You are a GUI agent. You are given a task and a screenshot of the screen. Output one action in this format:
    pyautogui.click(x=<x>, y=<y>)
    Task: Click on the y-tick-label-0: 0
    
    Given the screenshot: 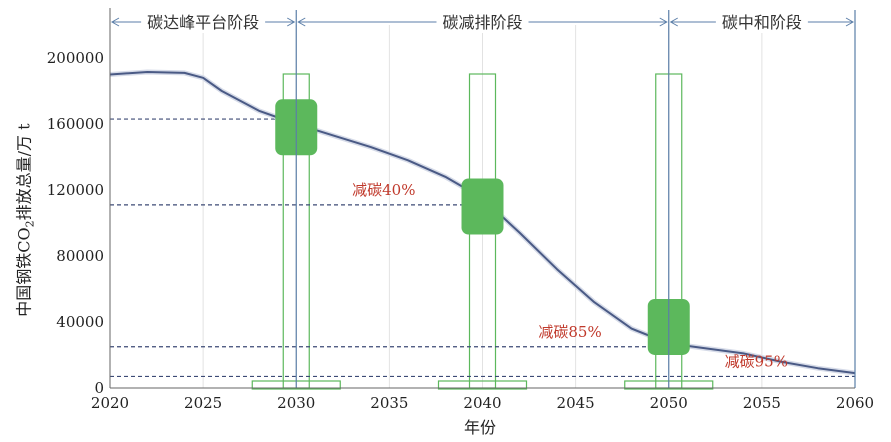 What is the action you would take?
    pyautogui.click(x=99, y=388)
    